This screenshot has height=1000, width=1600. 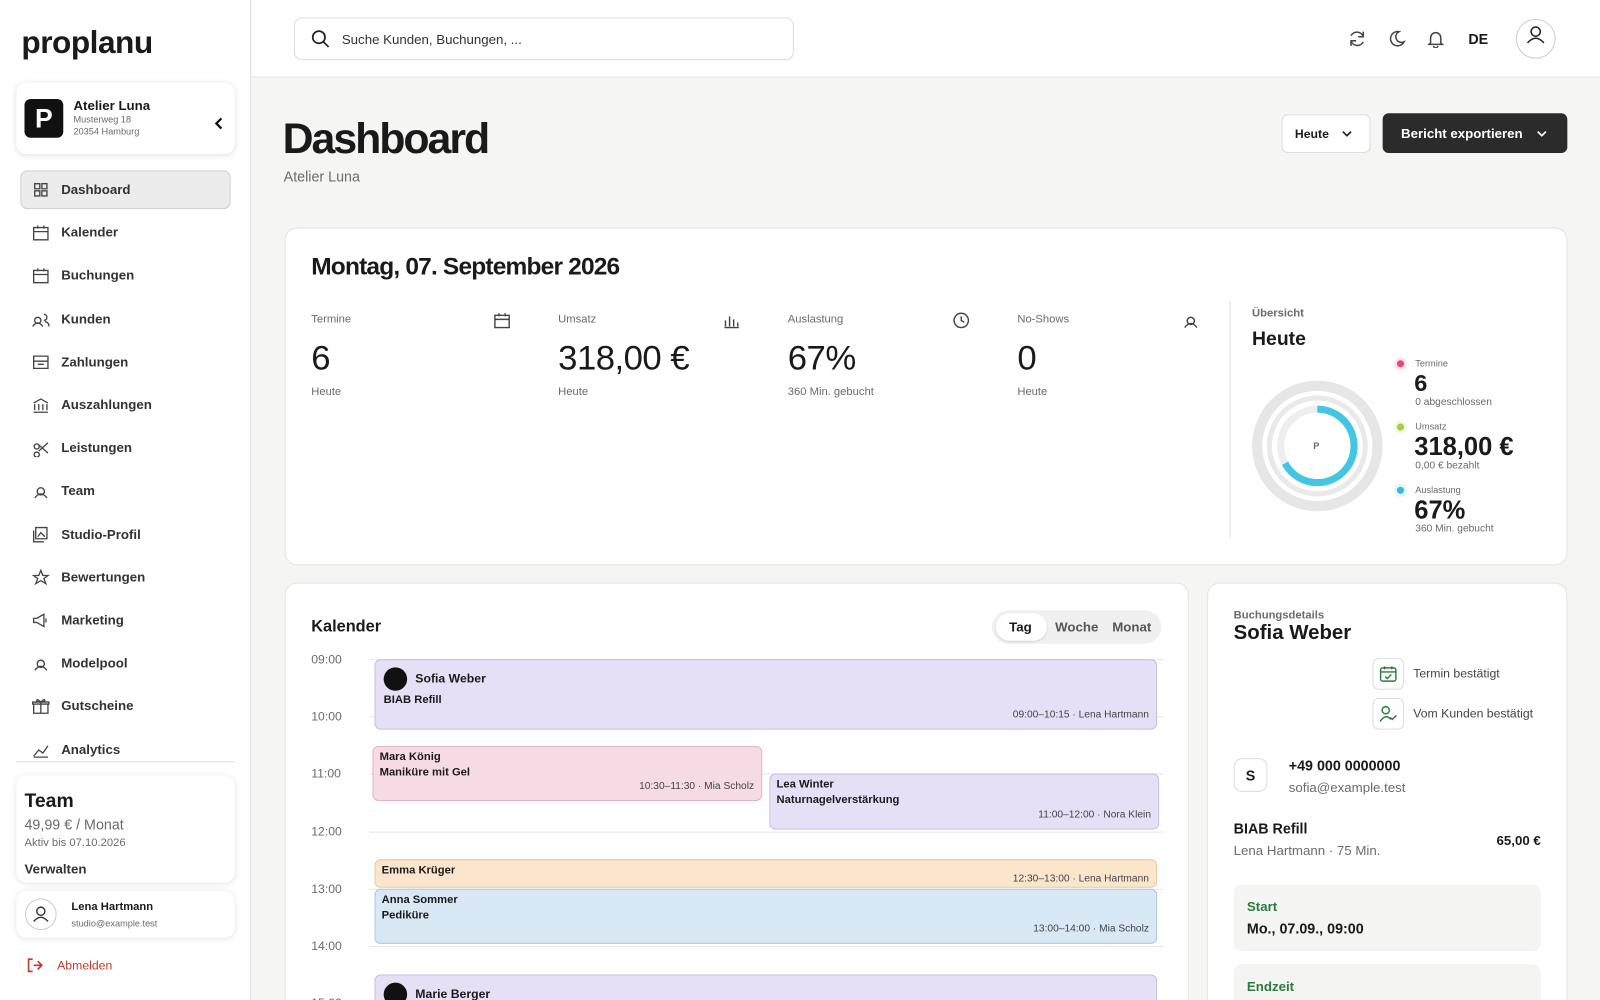 I want to click on event-service: Pediküre, so click(x=405, y=915).